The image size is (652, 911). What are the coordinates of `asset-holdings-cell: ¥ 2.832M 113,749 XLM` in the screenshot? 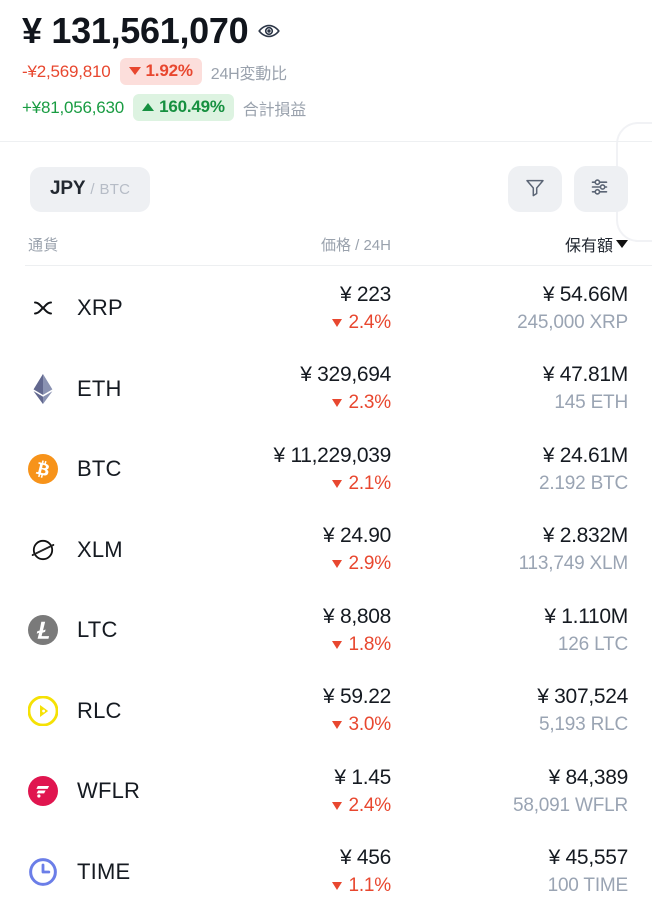 It's located at (521, 549).